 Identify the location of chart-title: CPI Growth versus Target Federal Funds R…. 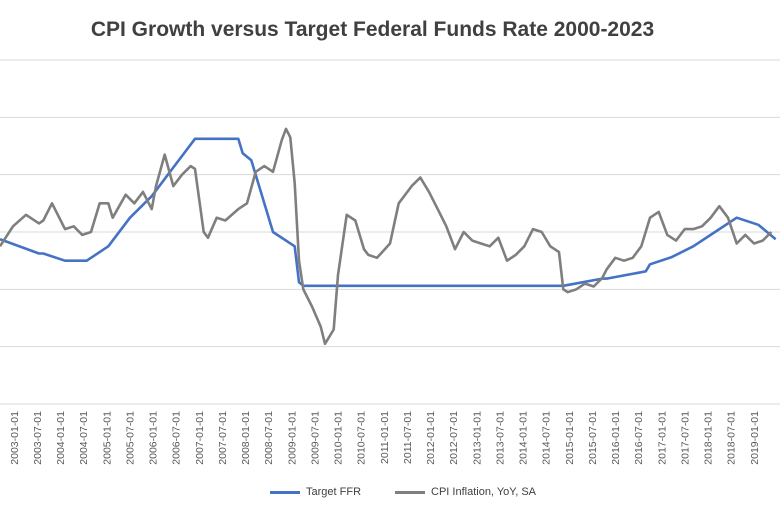
(372, 29).